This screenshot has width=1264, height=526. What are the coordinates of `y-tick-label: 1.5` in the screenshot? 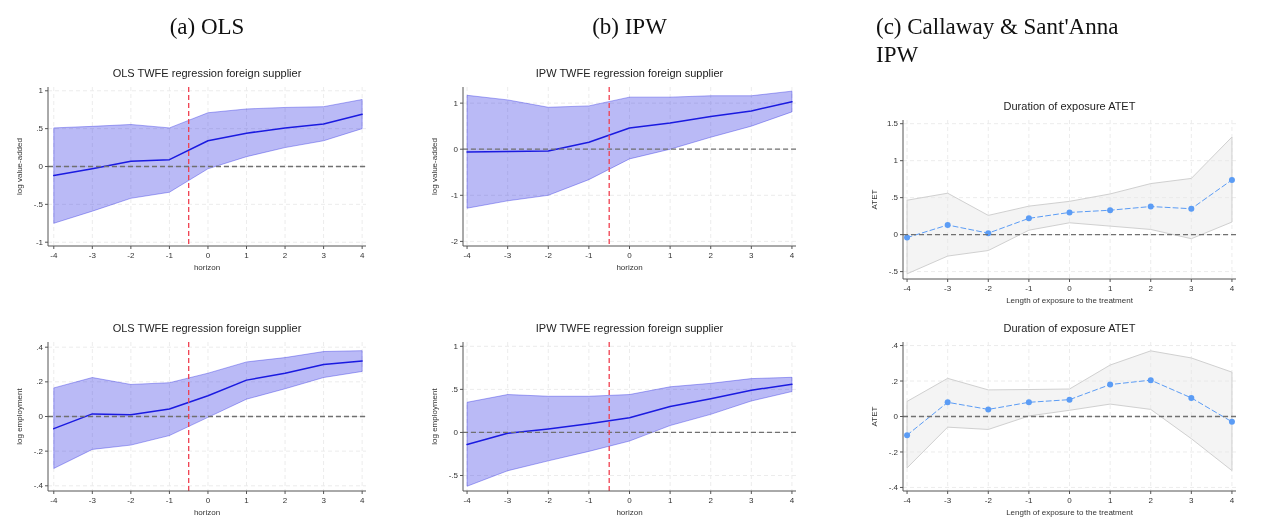 It's located at (892, 124).